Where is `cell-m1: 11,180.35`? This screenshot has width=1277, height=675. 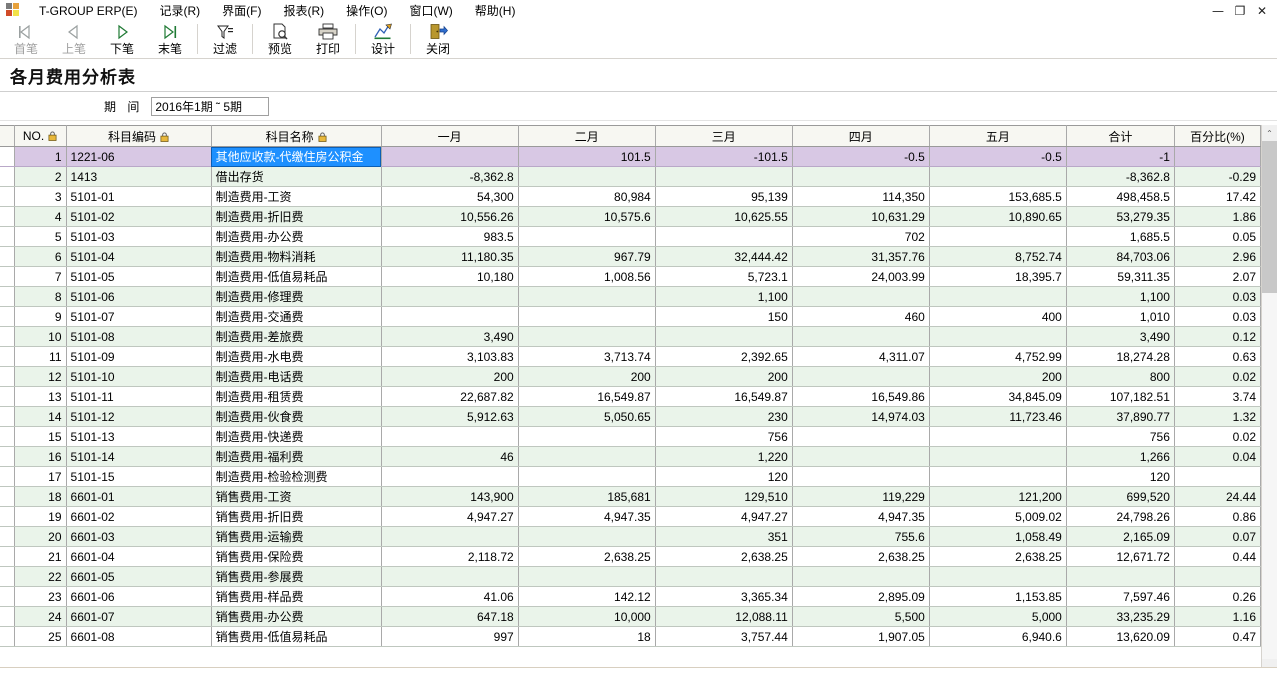 cell-m1: 11,180.35 is located at coordinates (450, 256).